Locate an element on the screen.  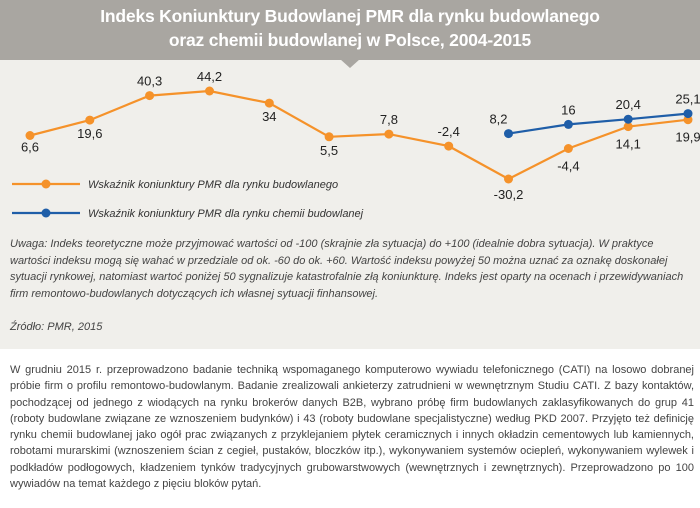
data-point-chemistry-2013 is located at coordinates (568, 124).